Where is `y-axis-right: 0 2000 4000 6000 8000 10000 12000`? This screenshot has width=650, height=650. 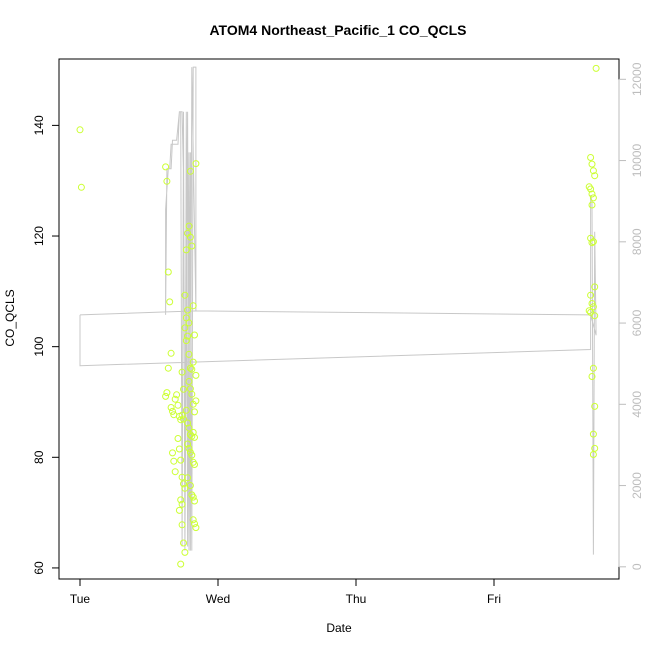
y-axis-right: 0 2000 4000 6000 8000 10000 12000 is located at coordinates (631, 316).